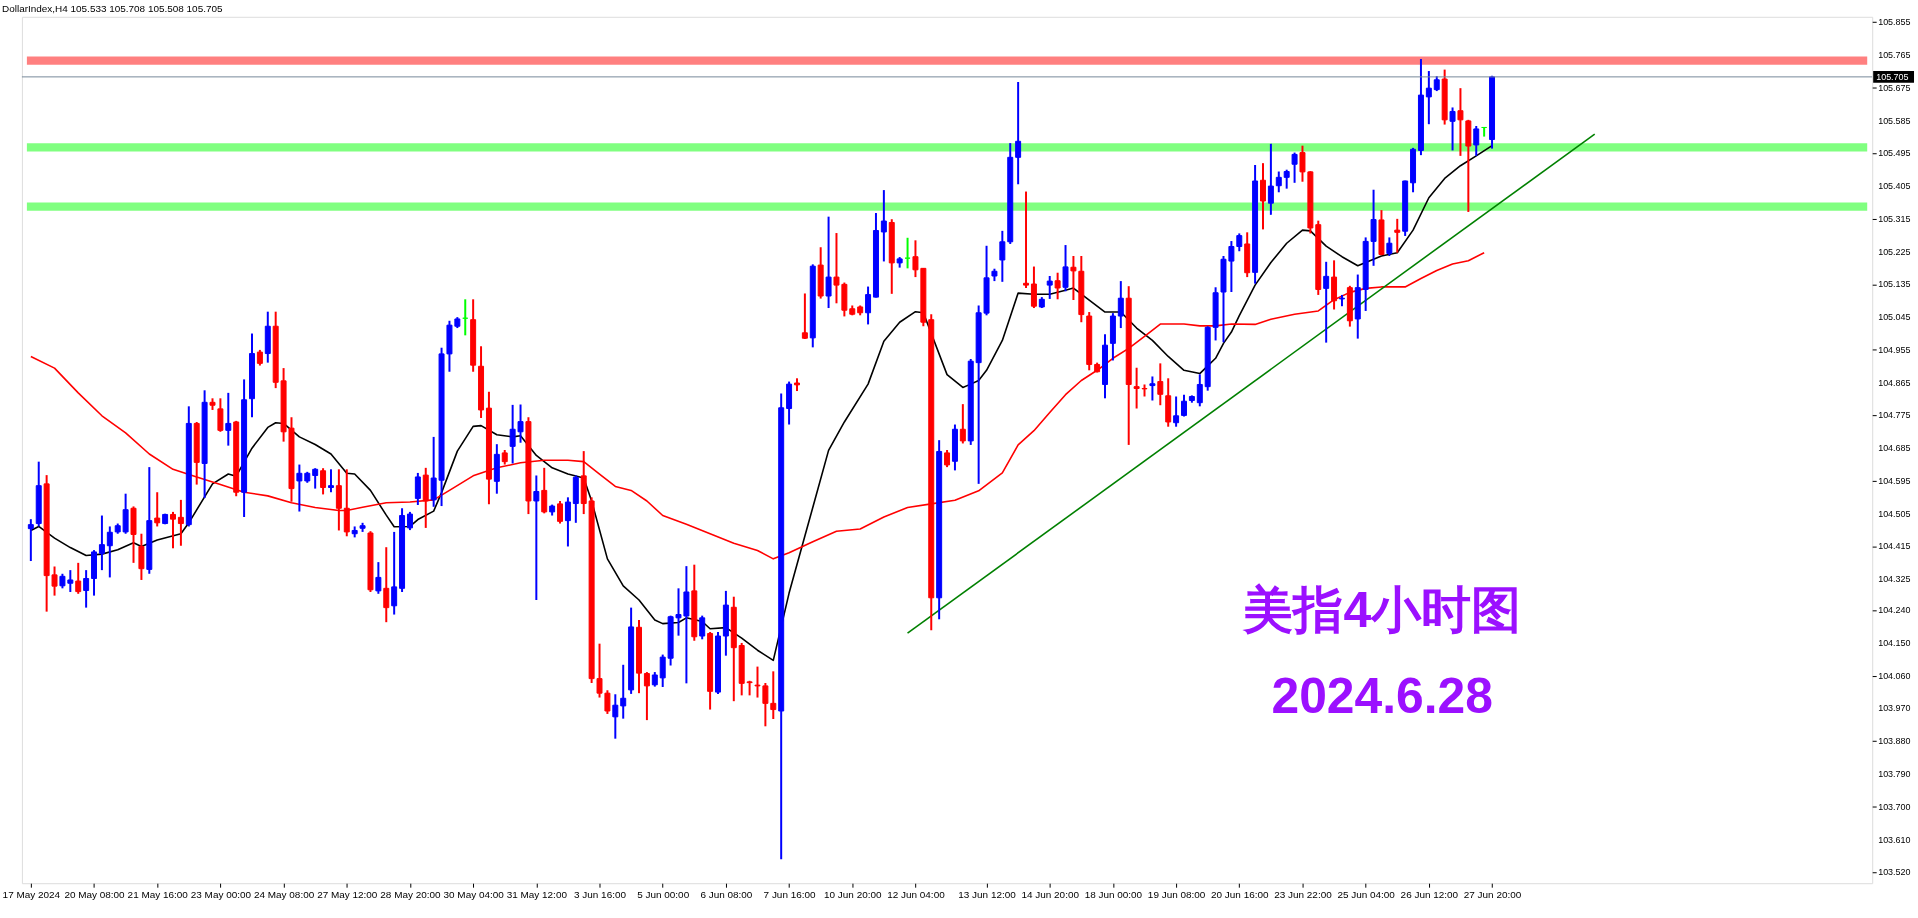 Image resolution: width=1918 pixels, height=918 pixels. What do you see at coordinates (1894, 415) in the screenshot?
I see `y-tick-label: 104.775` at bounding box center [1894, 415].